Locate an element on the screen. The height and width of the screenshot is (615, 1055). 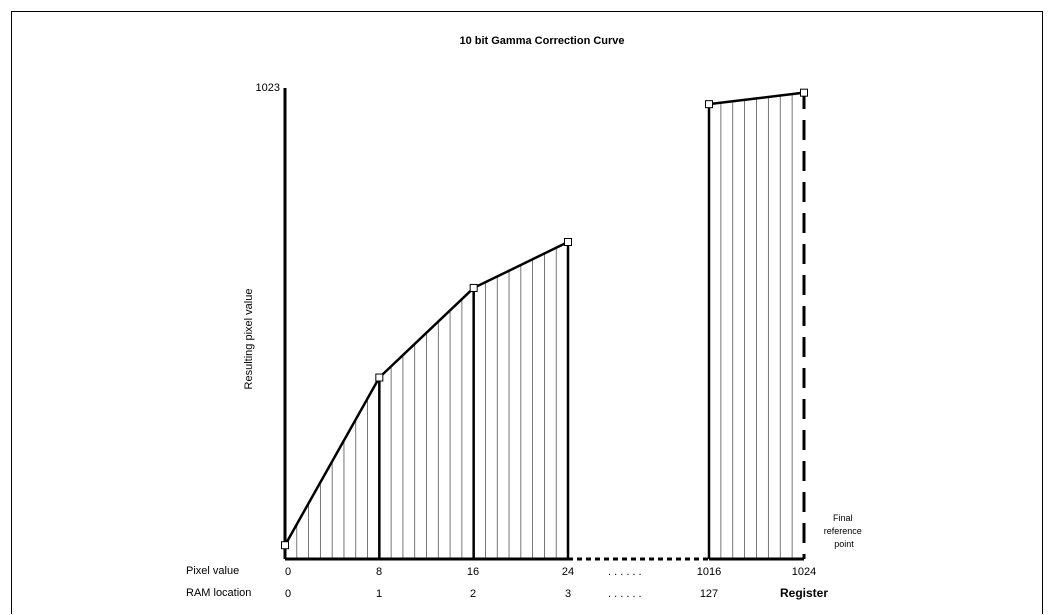
final-point-label: Final reference point is located at coordinates (844, 531).